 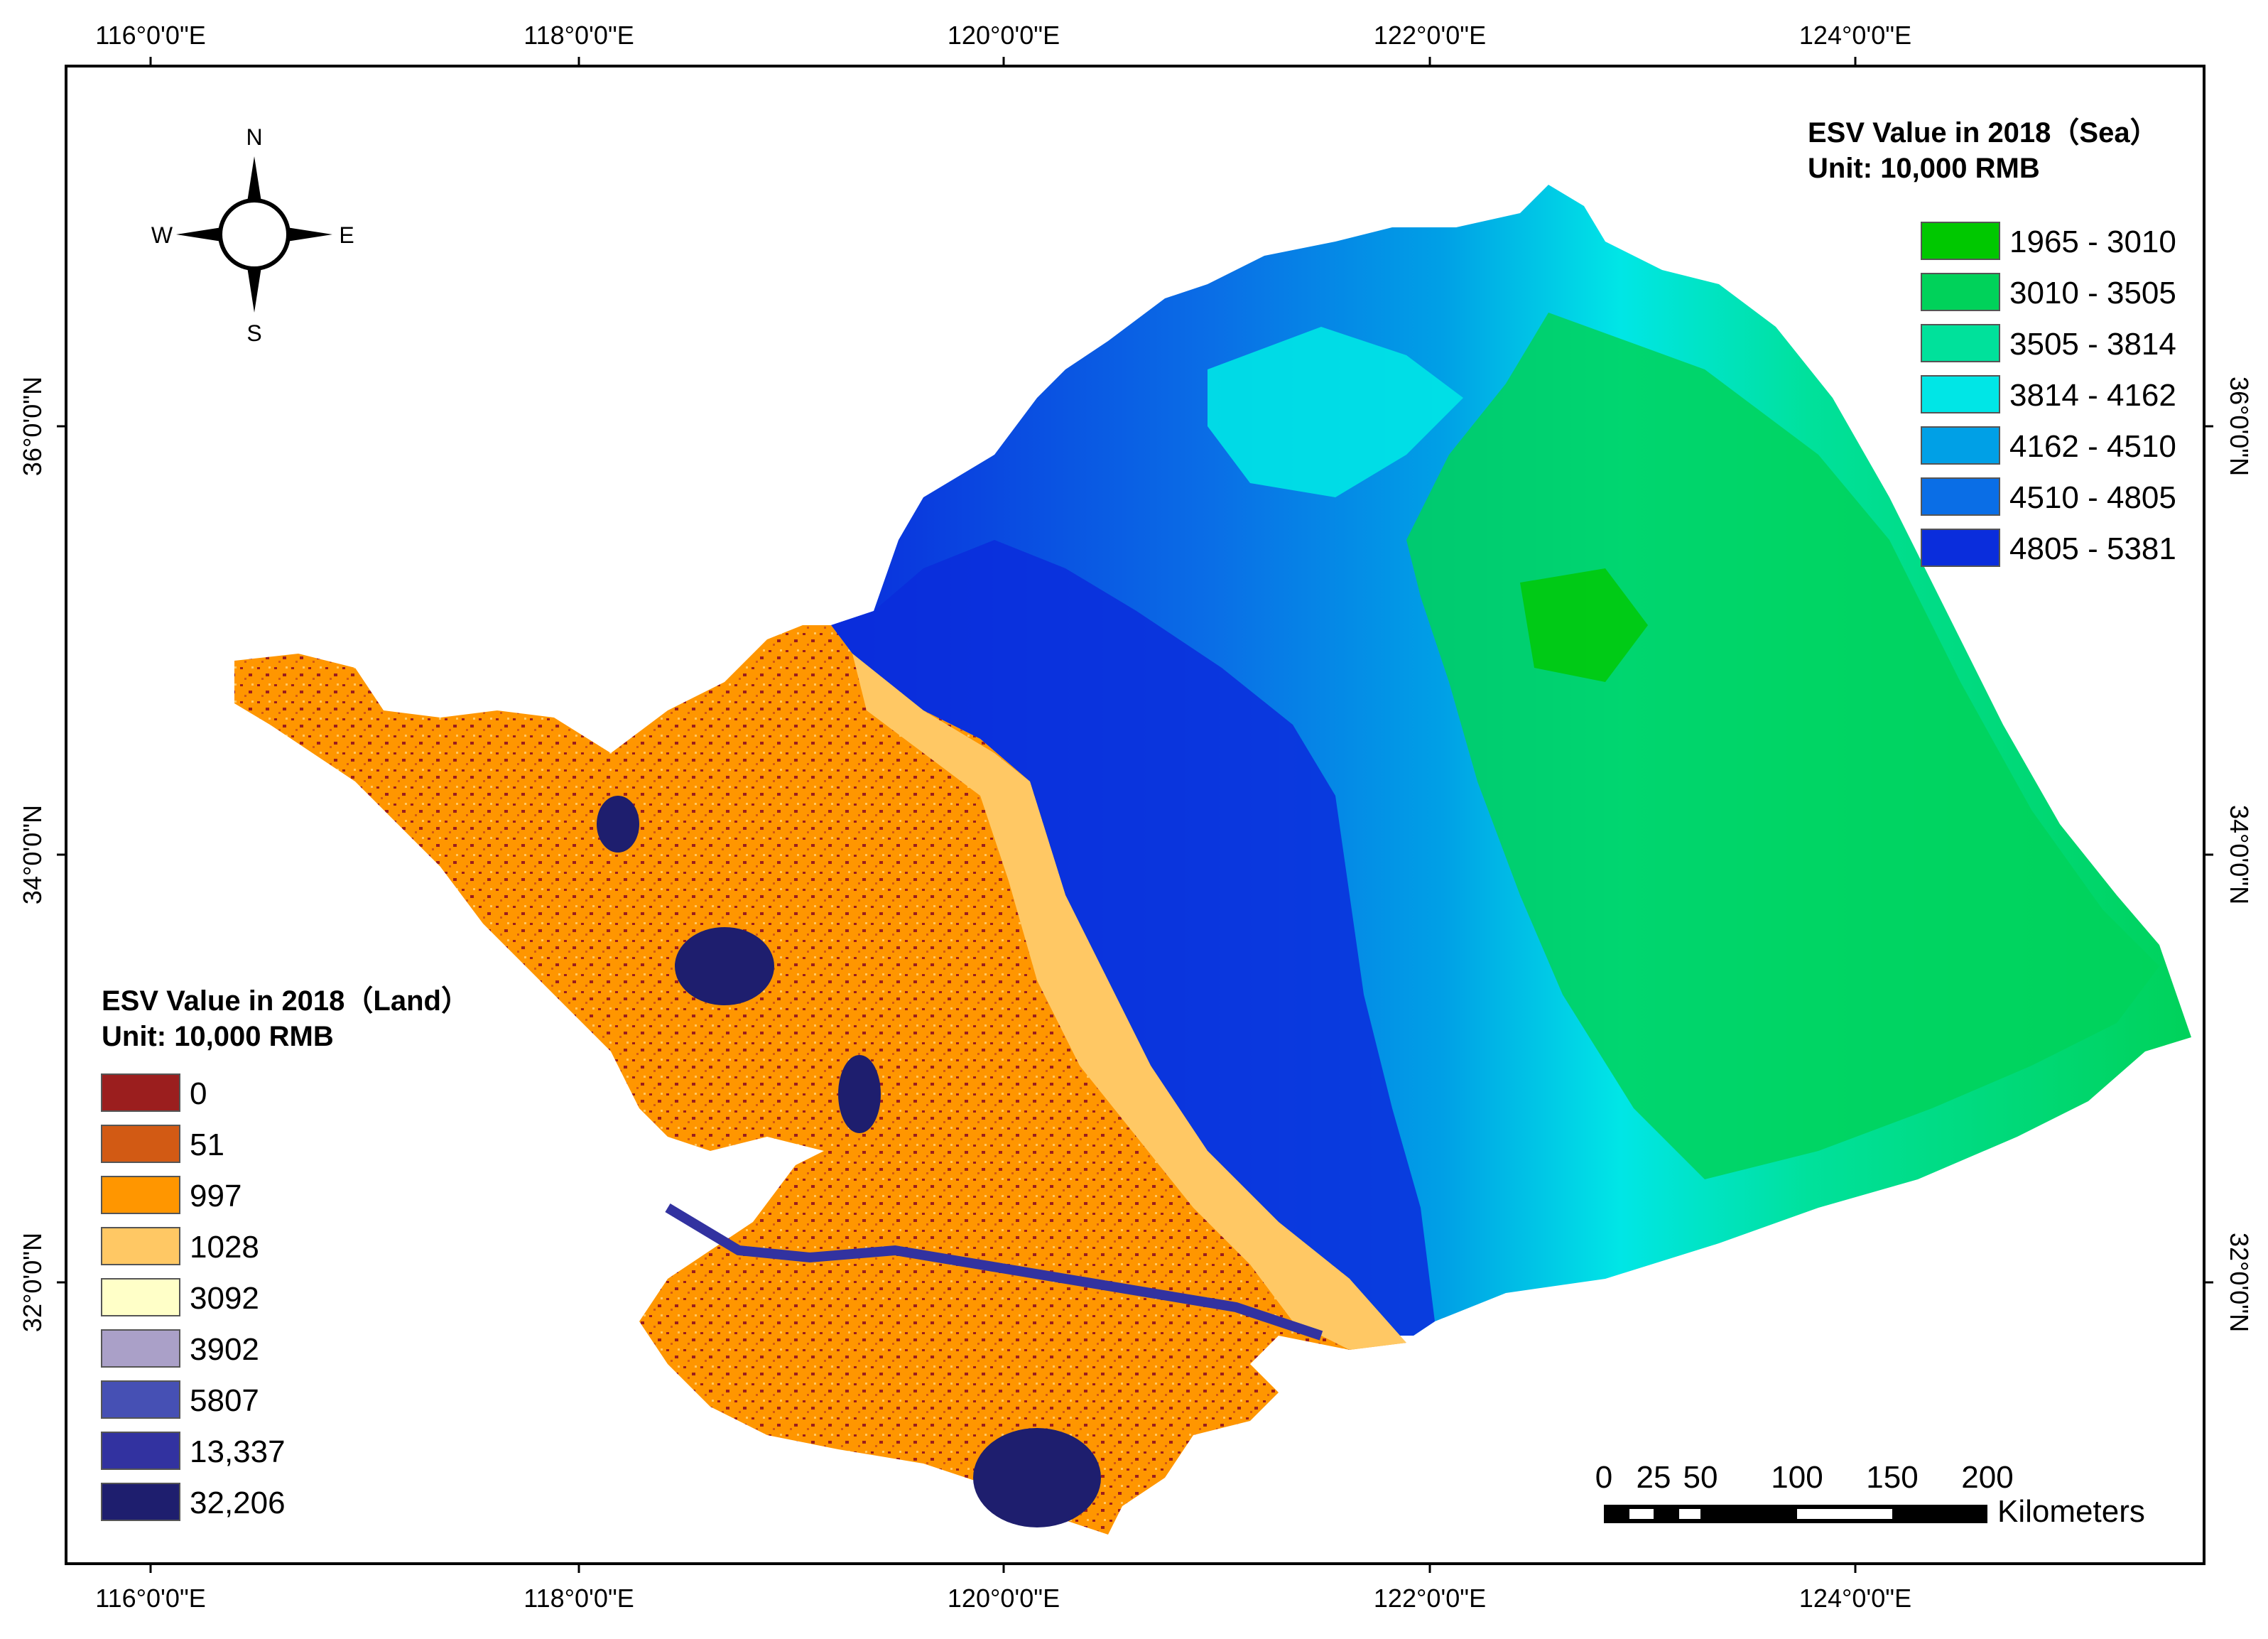 What do you see at coordinates (224, 1349) in the screenshot?
I see `land-legend-label: 3902` at bounding box center [224, 1349].